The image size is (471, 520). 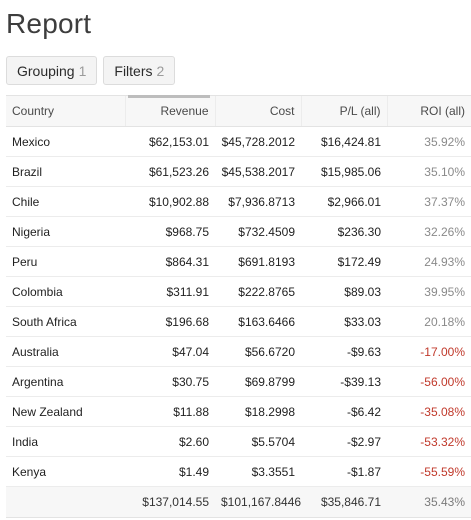 What do you see at coordinates (170, 141) in the screenshot?
I see `revenue-cell: $62,153.01` at bounding box center [170, 141].